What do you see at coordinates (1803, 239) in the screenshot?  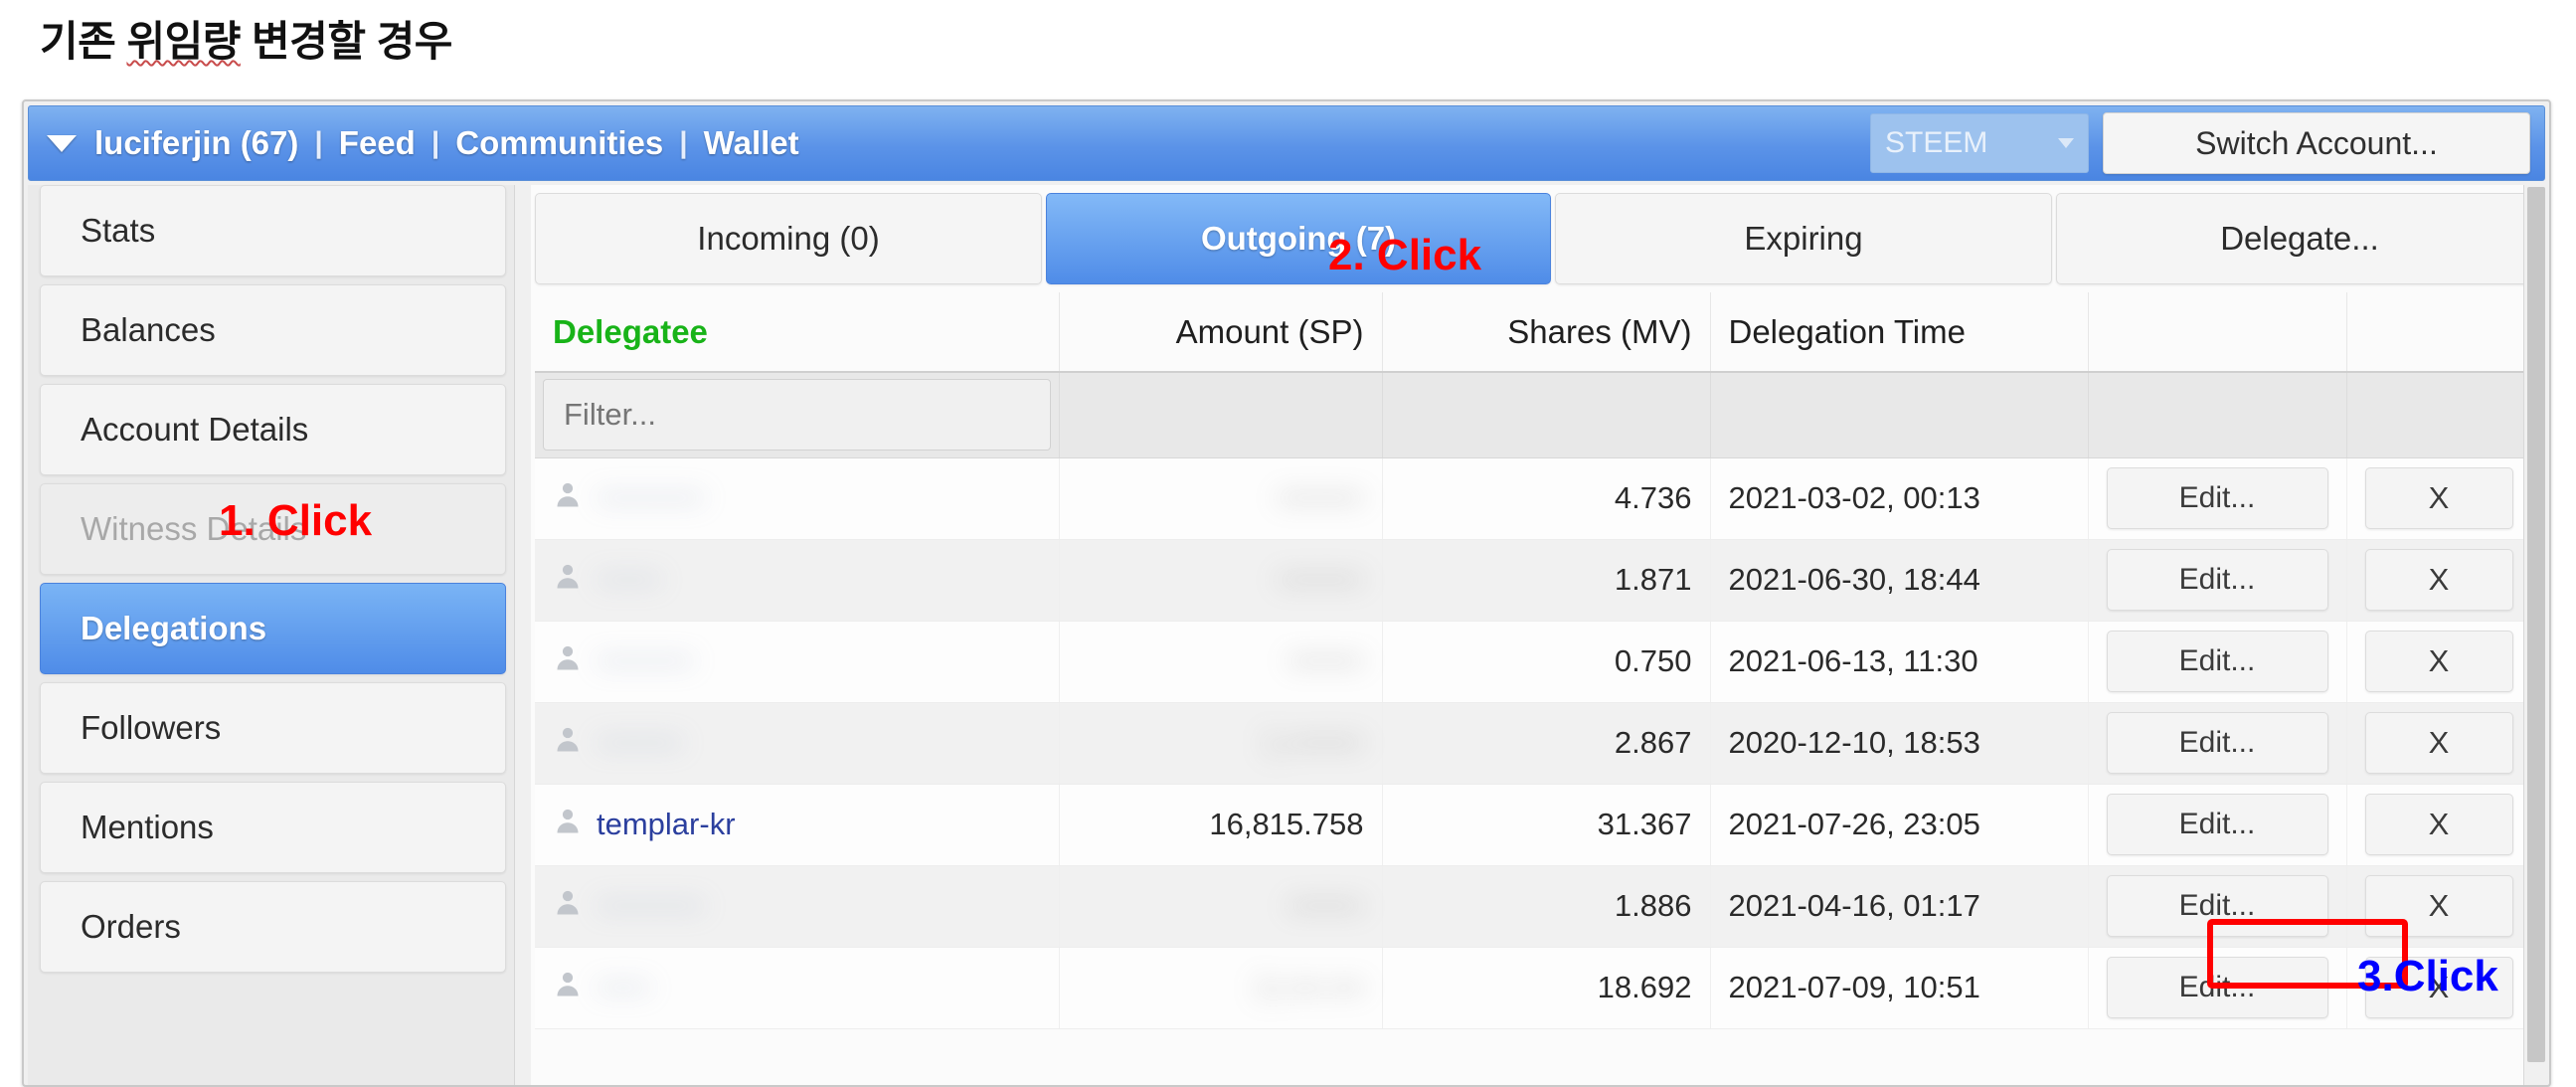 I see `tab-expiring: Expiring` at bounding box center [1803, 239].